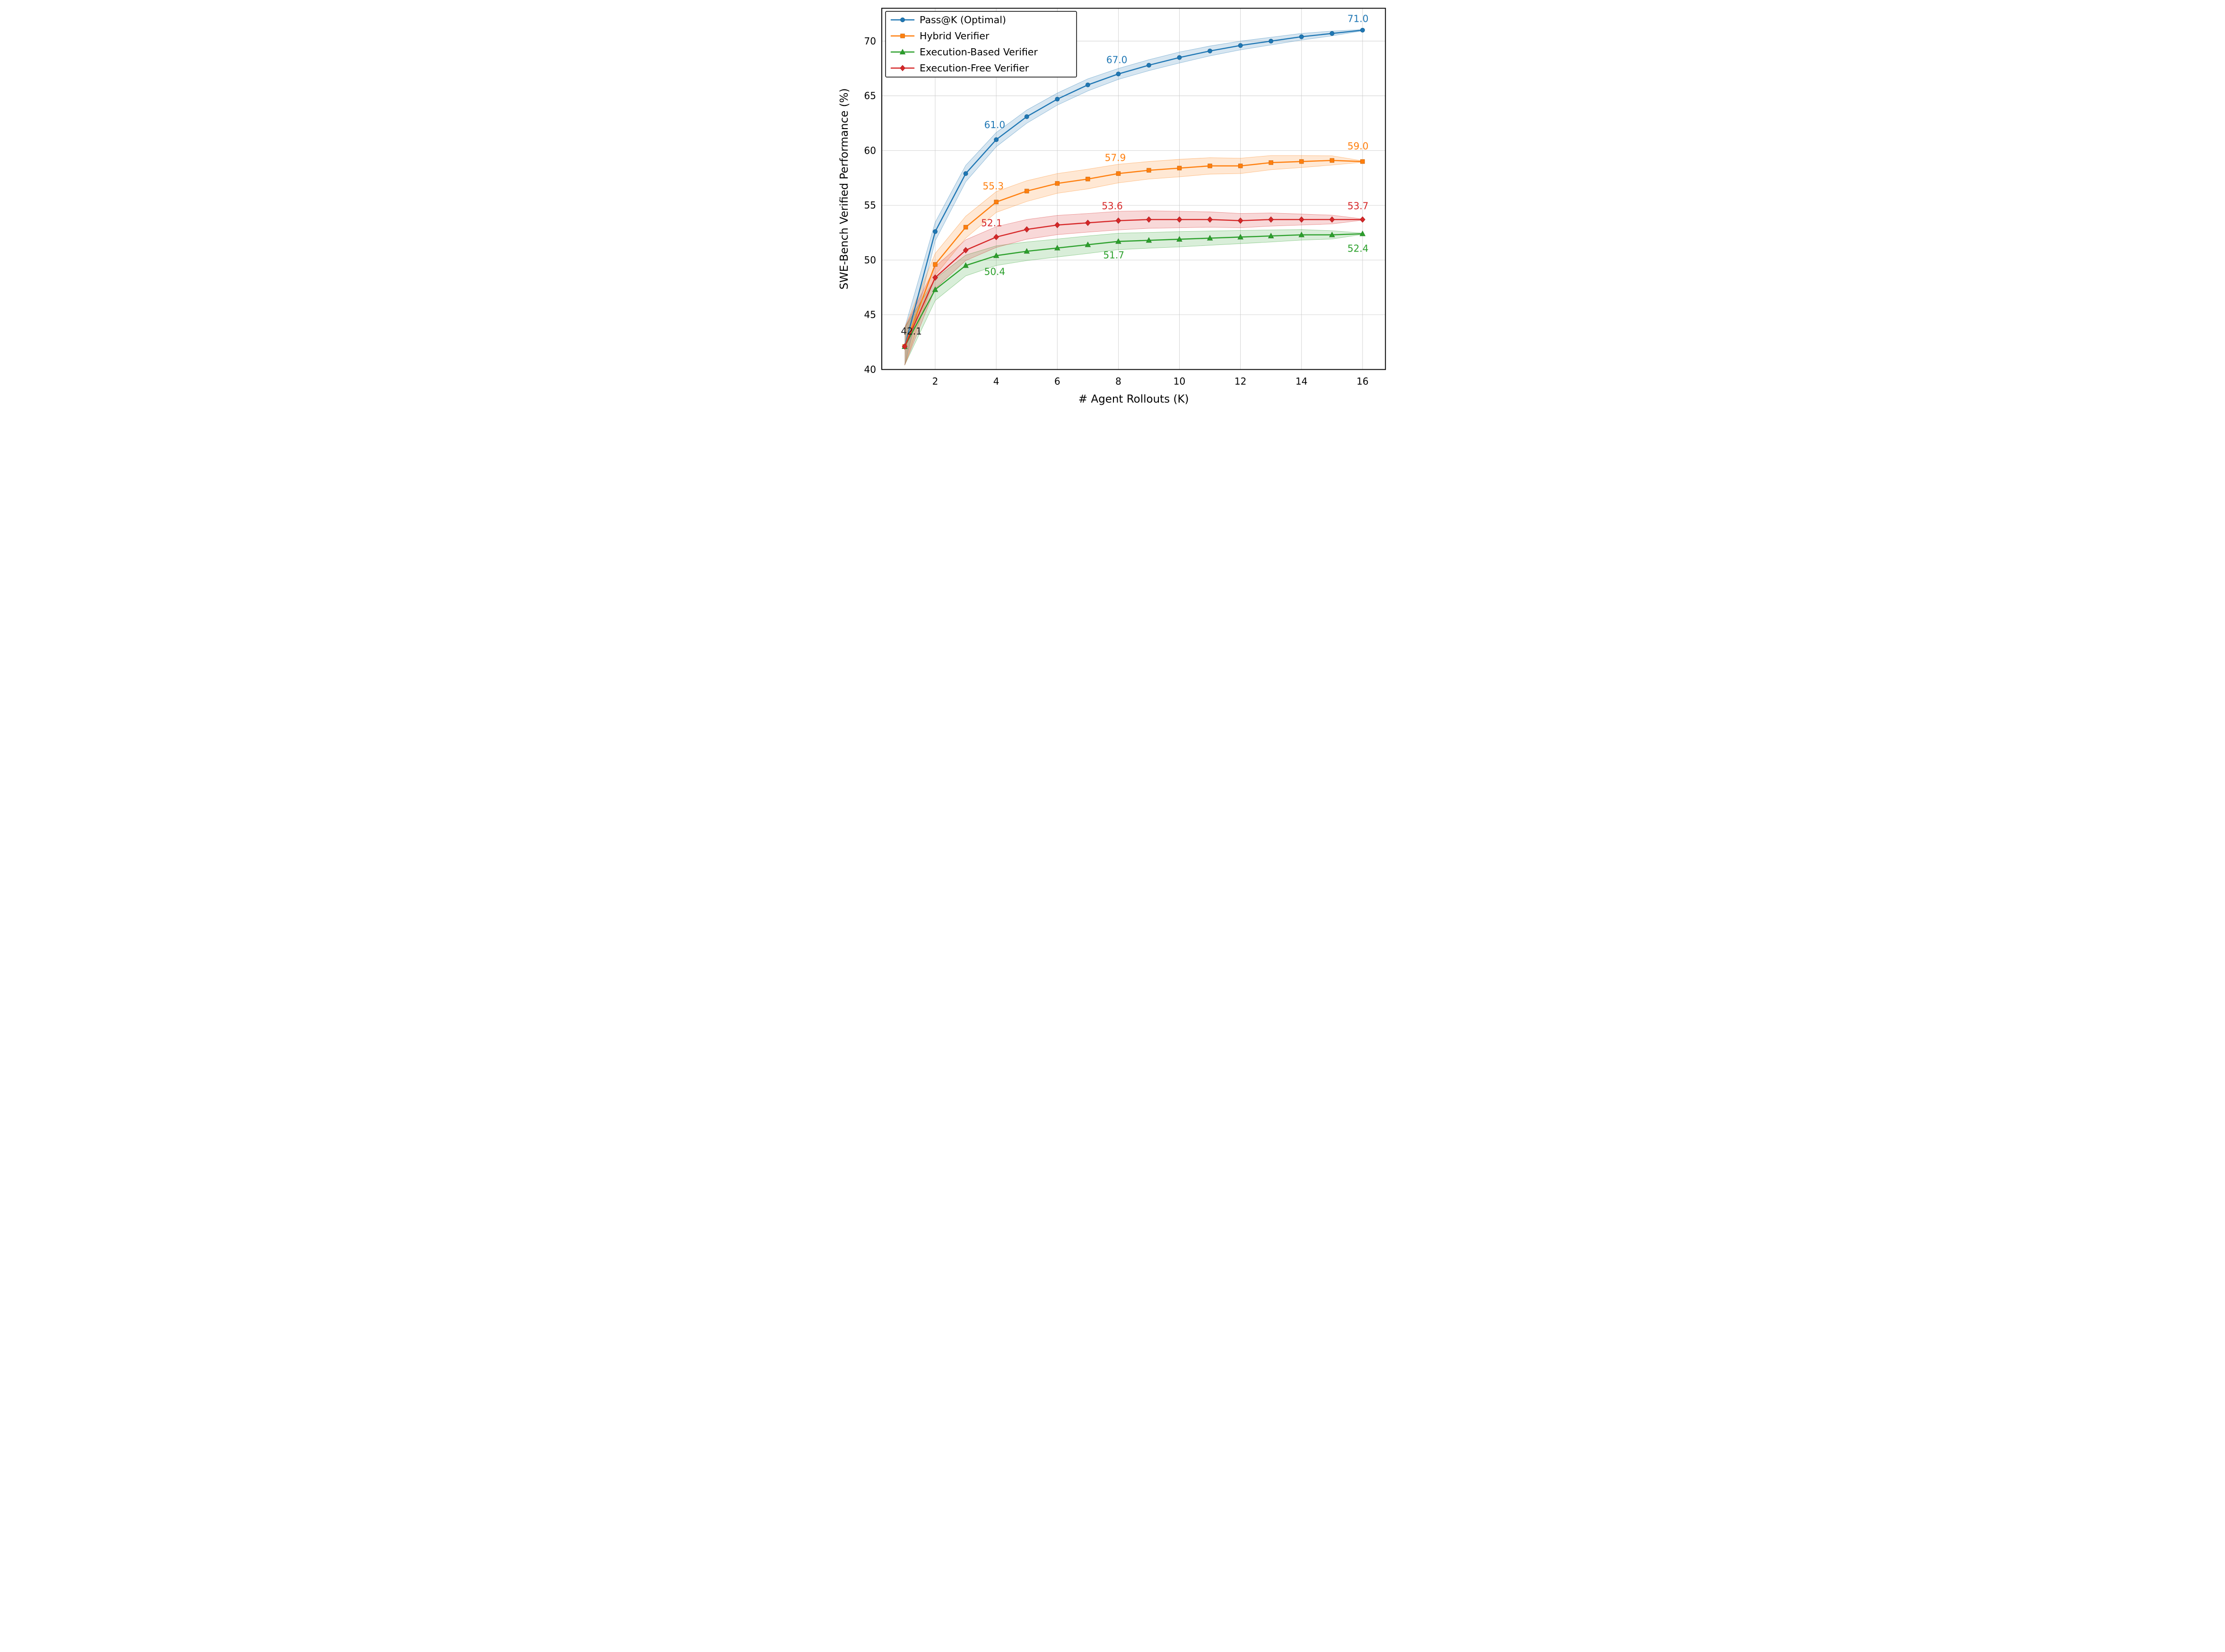 The image size is (2225, 1652). Describe the element at coordinates (1113, 256) in the screenshot. I see `value-annotation: 51.7` at that location.